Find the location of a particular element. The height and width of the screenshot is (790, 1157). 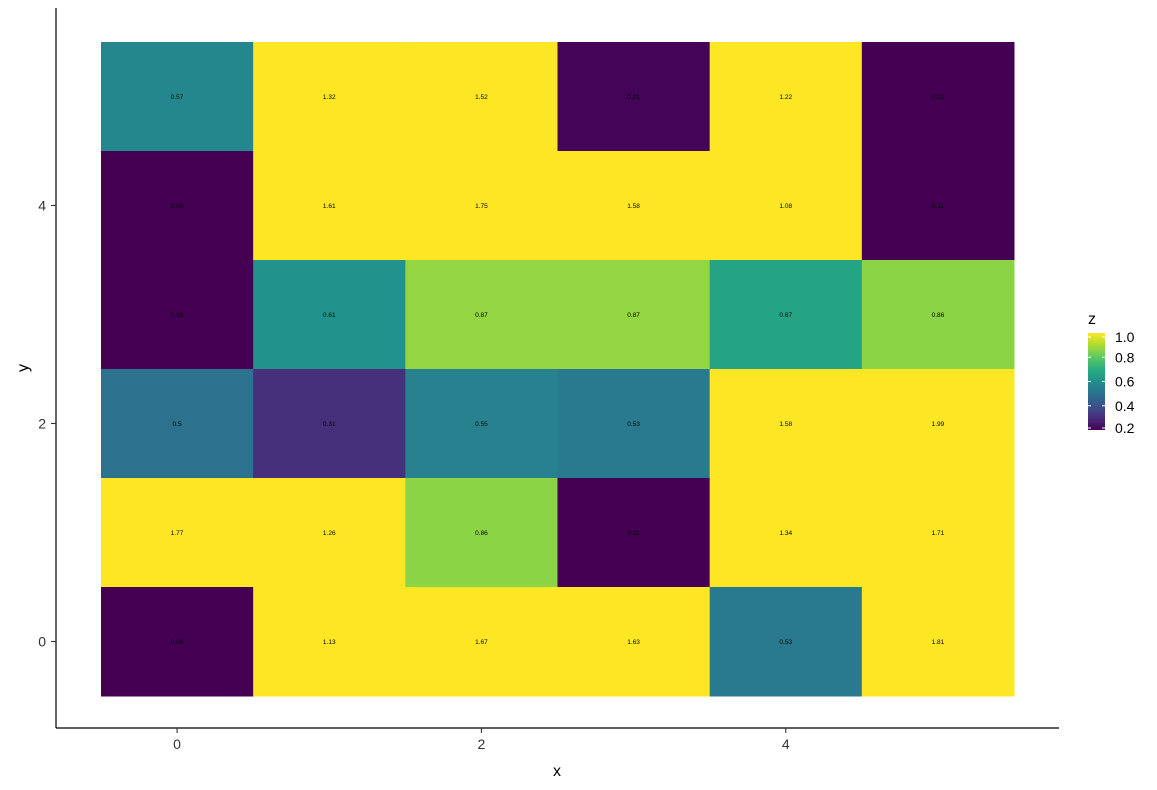

cell-value-label: 1.08 is located at coordinates (785, 206).